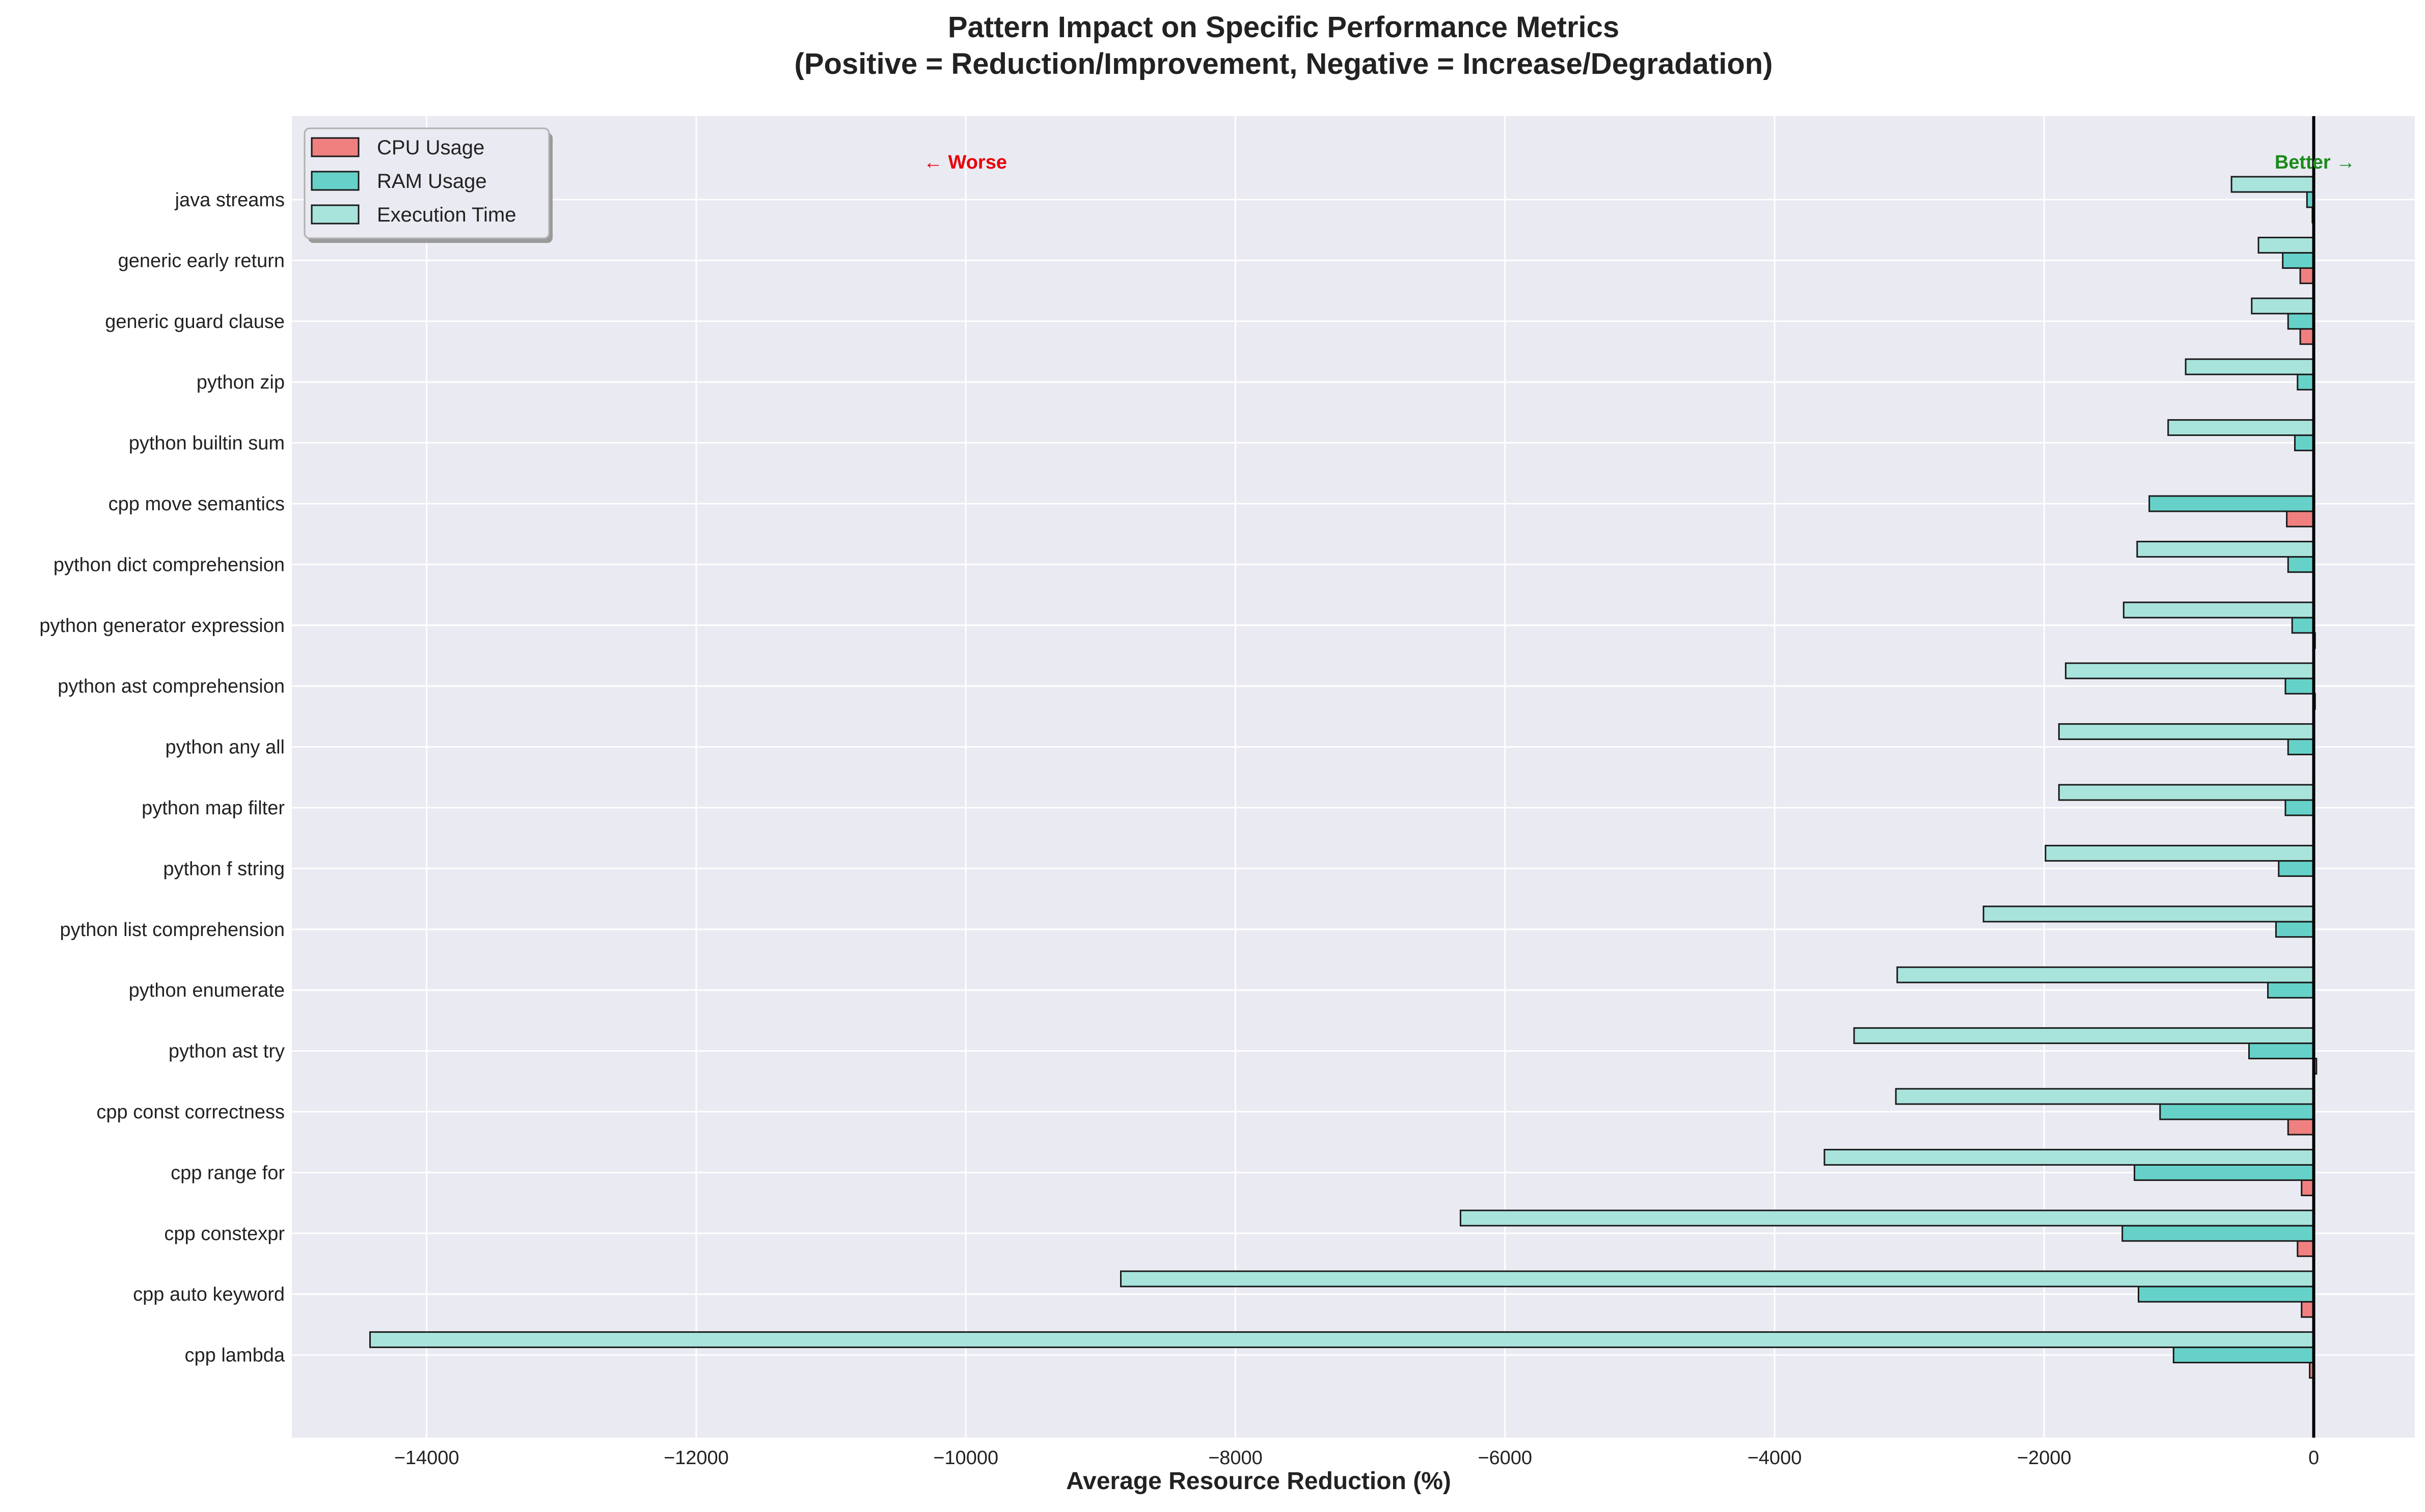 This screenshot has height=1512, width=2425. I want to click on worse-annotation: ← Worse, so click(965, 162).